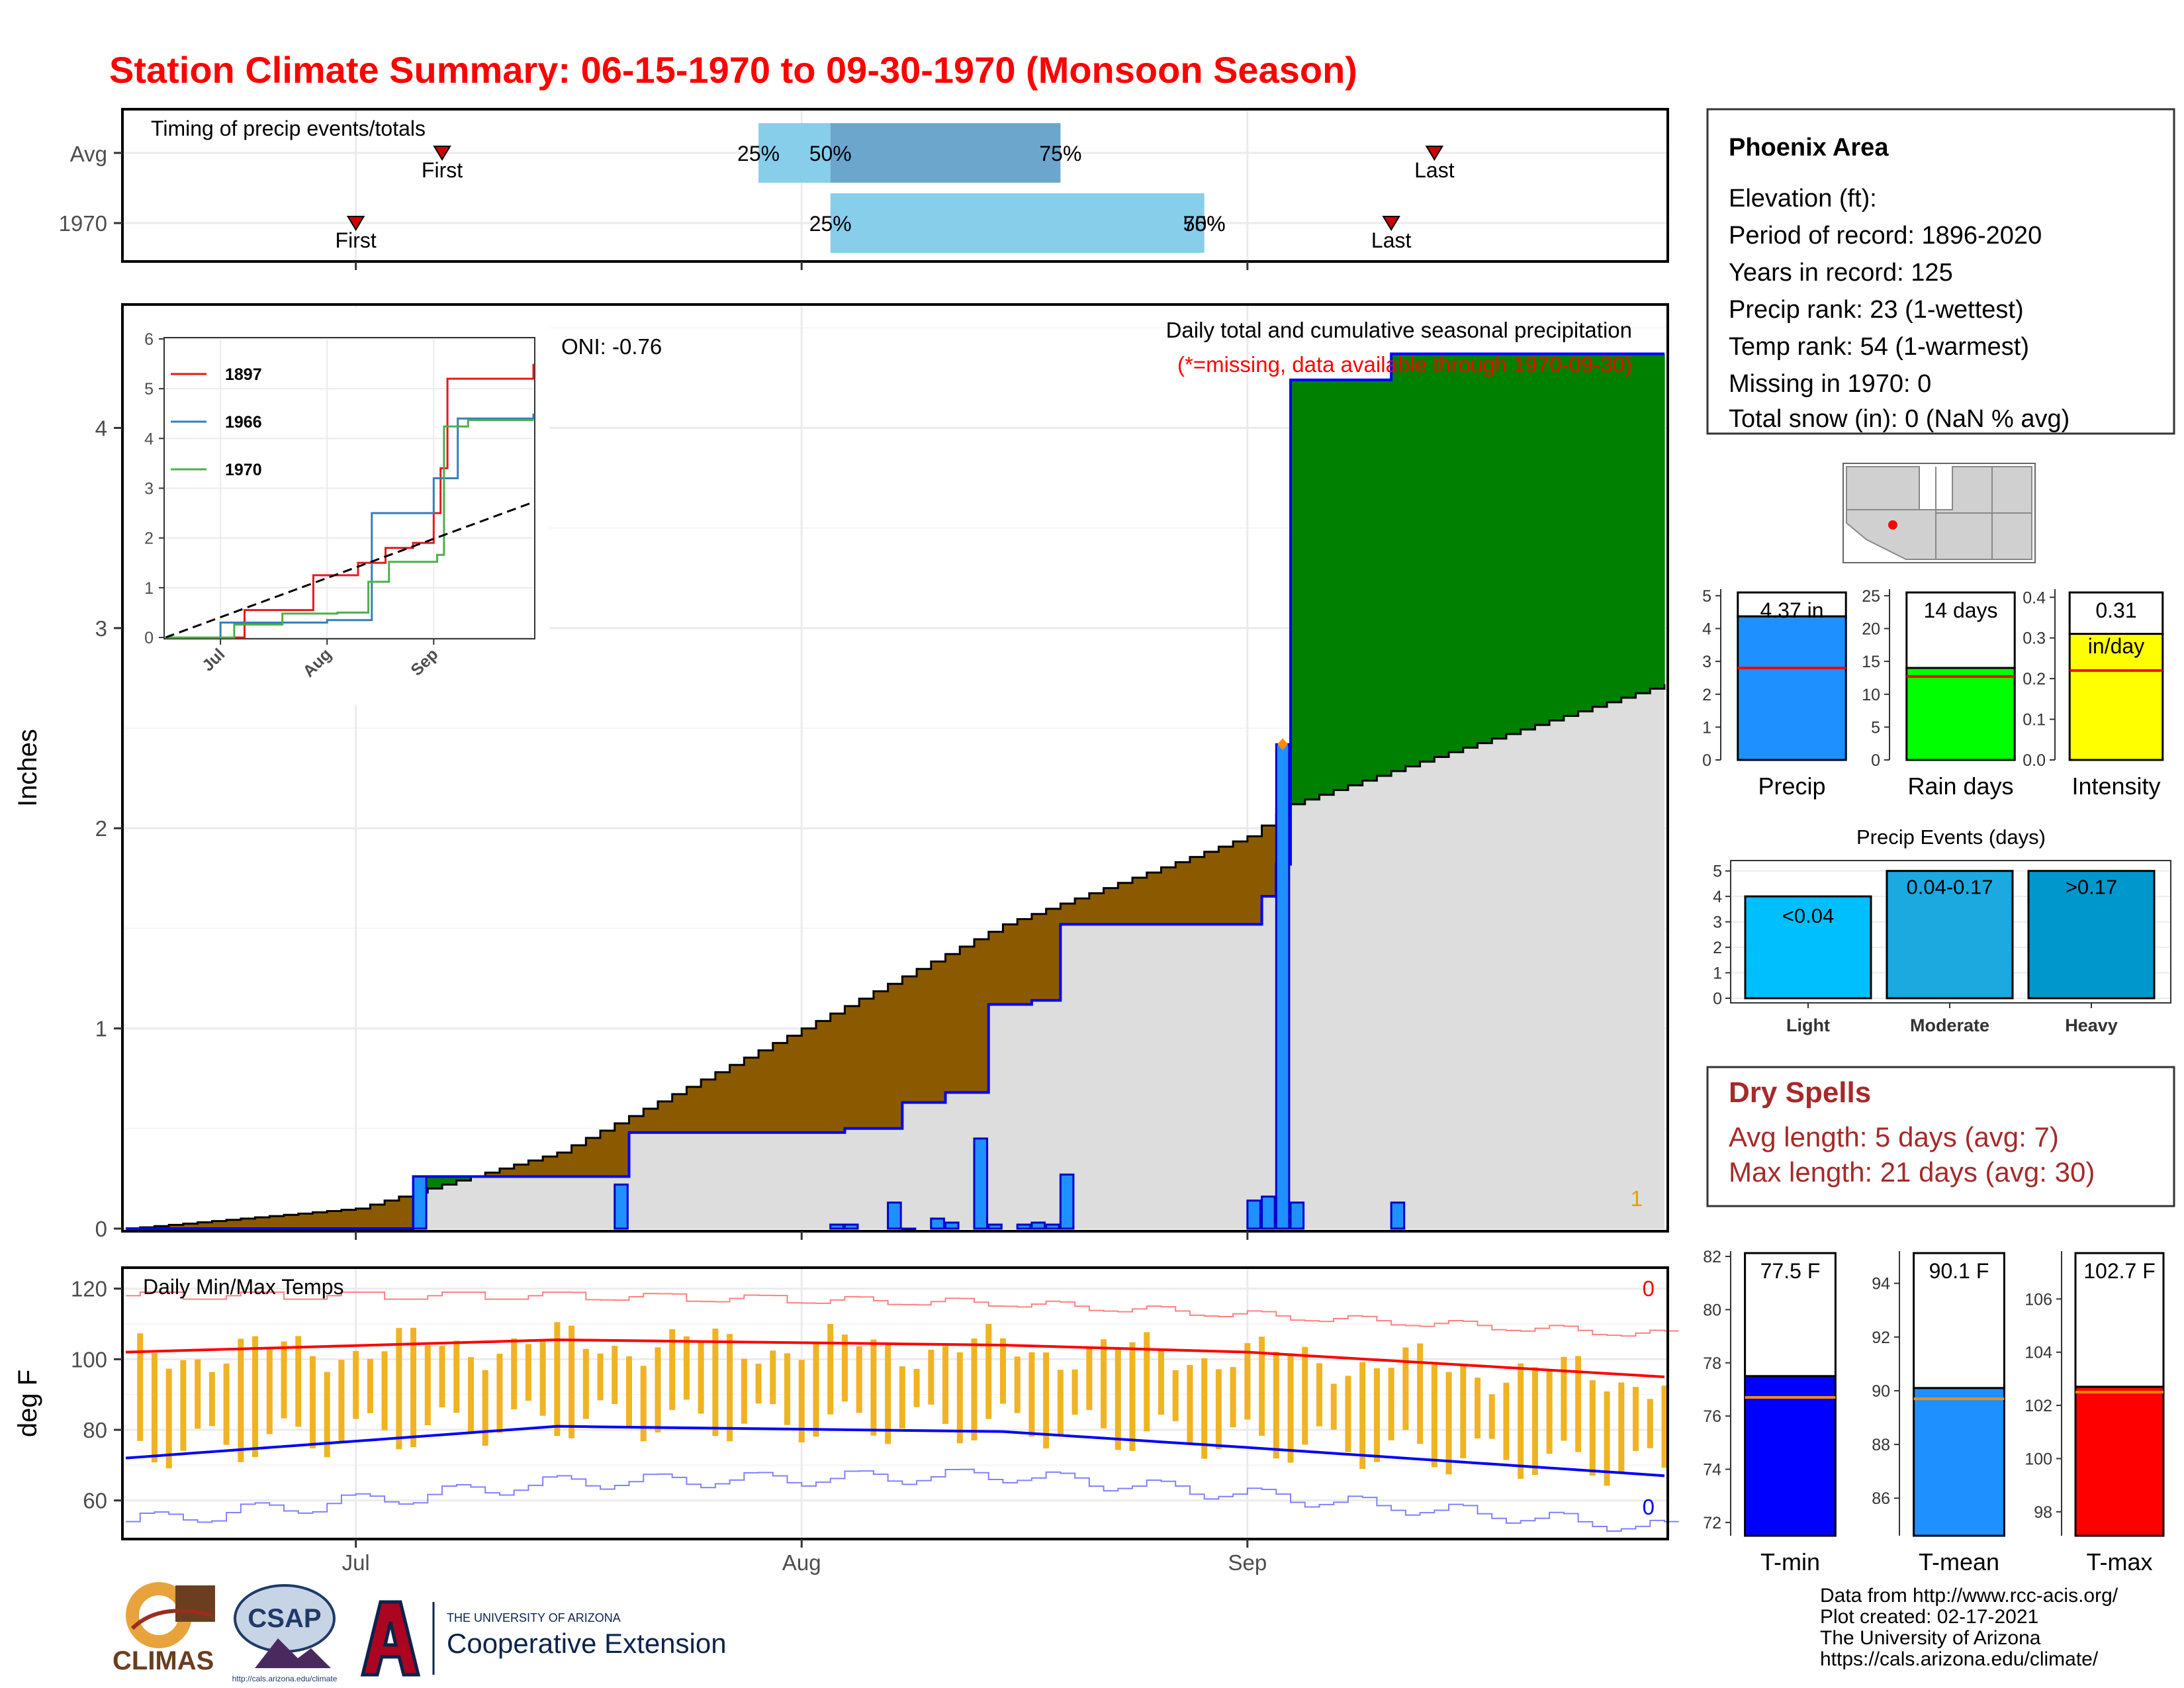  I want to click on tmean-summary: 86 88 90 92 94 90.1 F T-mean, so click(1945, 1413).